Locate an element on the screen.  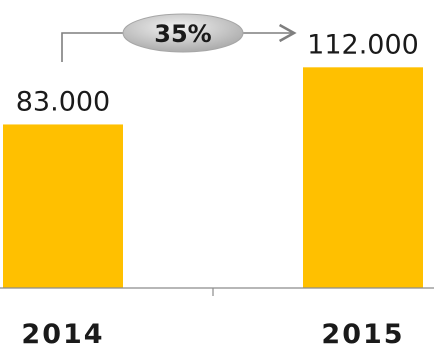
growth-label: 35% is located at coordinates (182, 34).